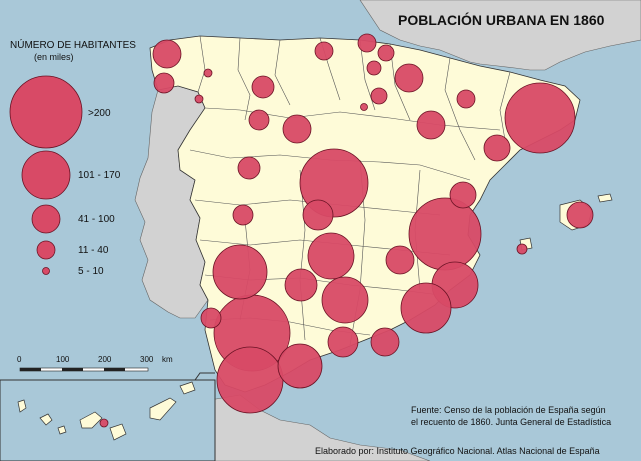 The height and width of the screenshot is (461, 641). What do you see at coordinates (95, 363) in the screenshot?
I see `scale-bar: 0 100 200 300 km` at bounding box center [95, 363].